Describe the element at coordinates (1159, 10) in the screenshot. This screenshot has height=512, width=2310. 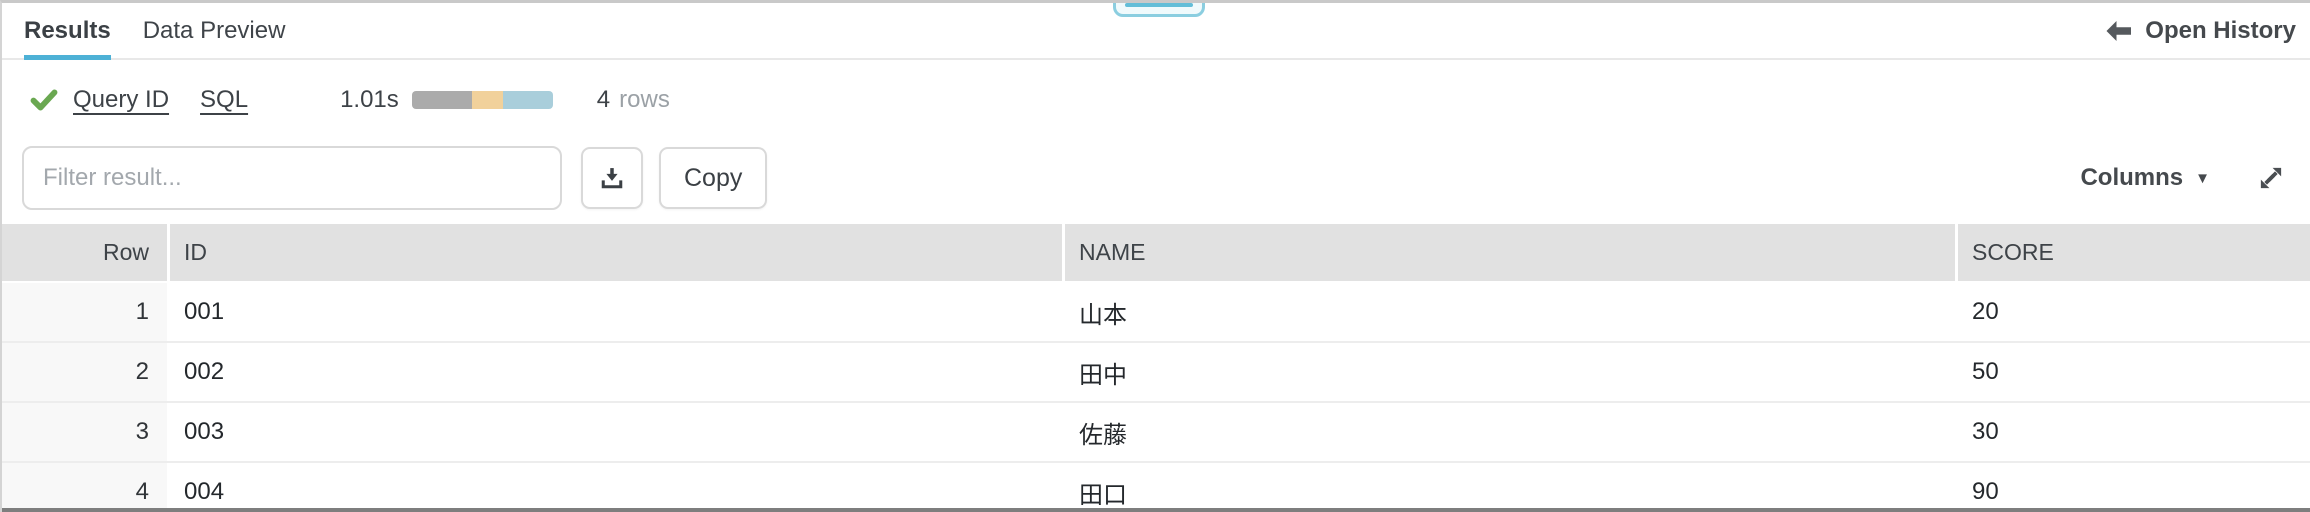
I see `pane-resize-handle` at that location.